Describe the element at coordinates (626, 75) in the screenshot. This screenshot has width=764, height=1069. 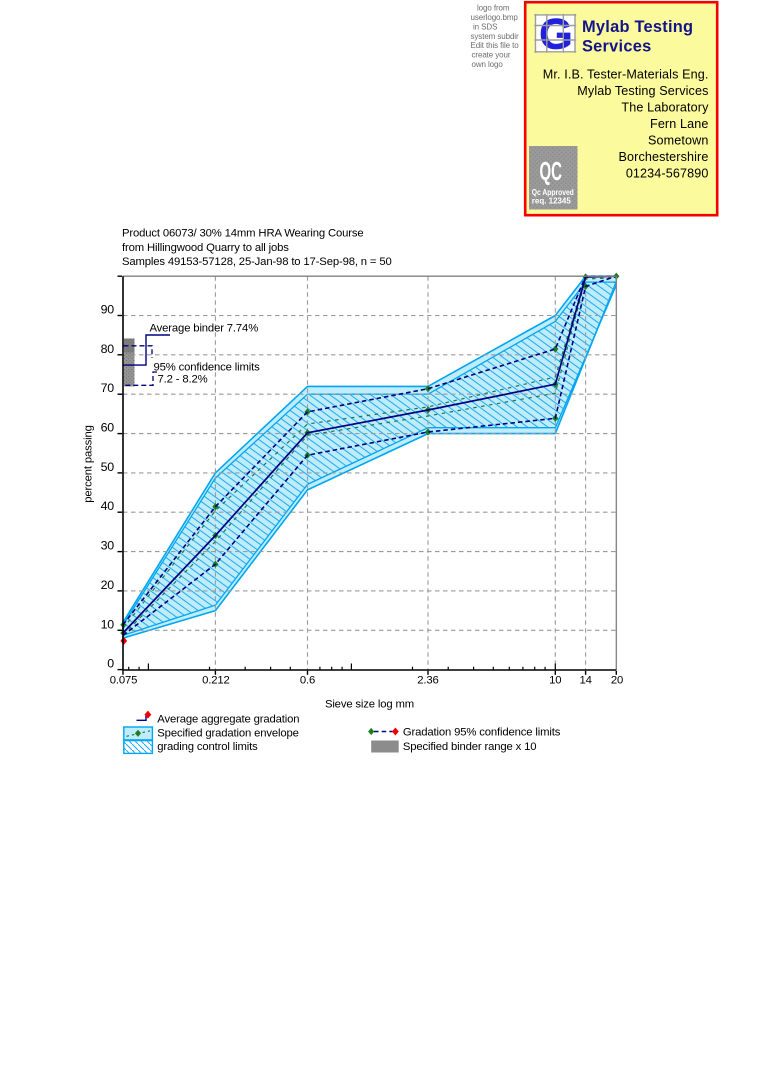
I see `svg-text: Mr. I.B. Tester-Materials Eng.` at that location.